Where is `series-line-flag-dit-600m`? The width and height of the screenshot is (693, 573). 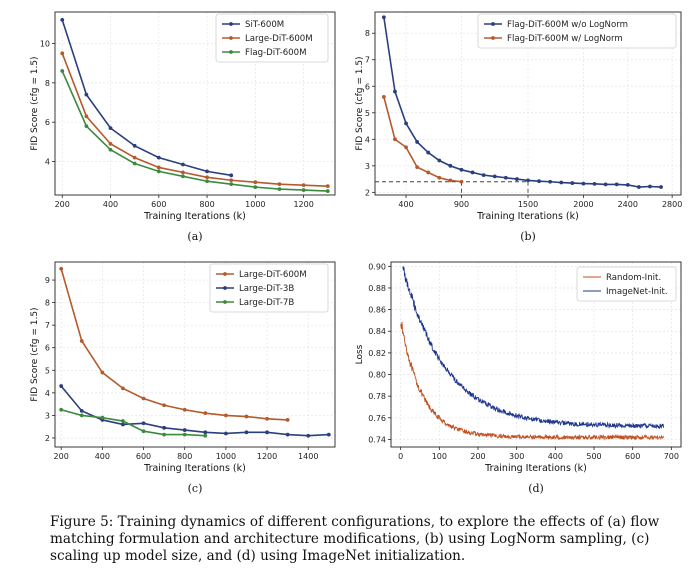 series-line-flag-dit-600m is located at coordinates (194, 131).